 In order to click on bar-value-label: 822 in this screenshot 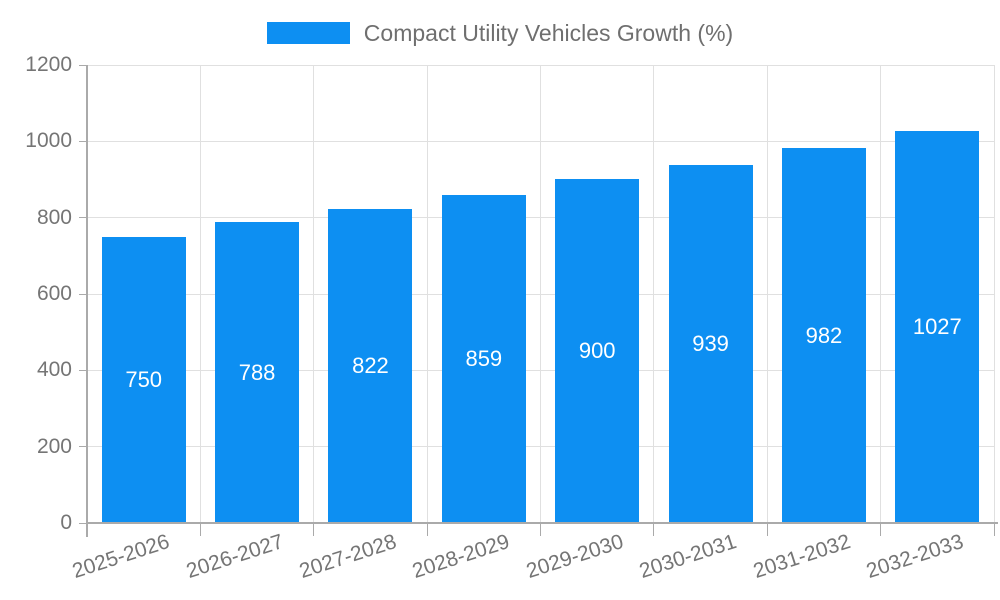, I will do `click(370, 365)`.